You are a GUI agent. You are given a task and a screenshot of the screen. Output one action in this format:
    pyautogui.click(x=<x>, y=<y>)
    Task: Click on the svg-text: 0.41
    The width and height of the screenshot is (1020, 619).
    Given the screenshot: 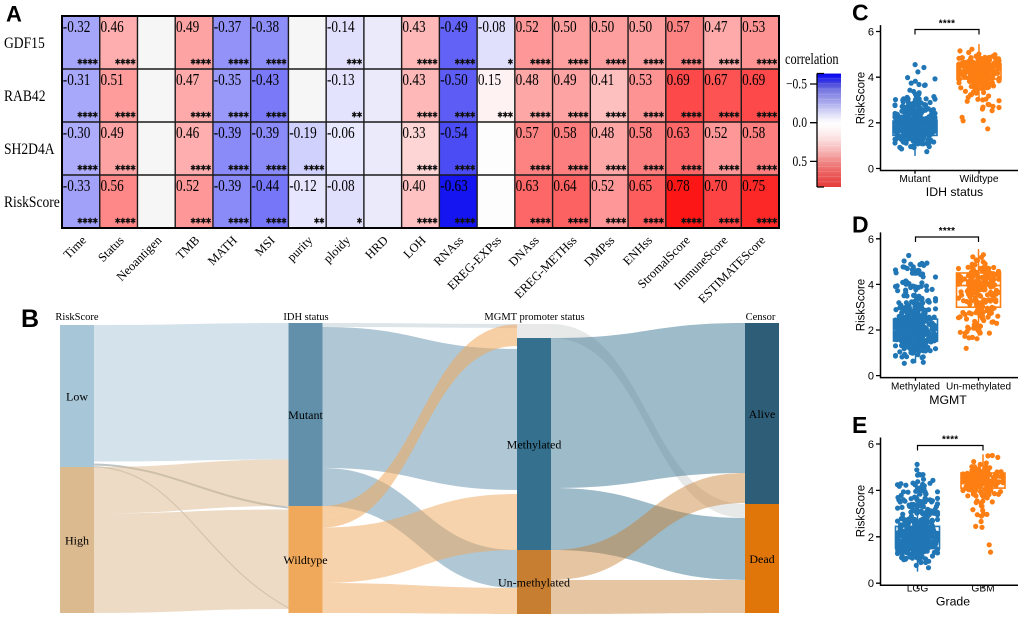 What is the action you would take?
    pyautogui.click(x=602, y=80)
    